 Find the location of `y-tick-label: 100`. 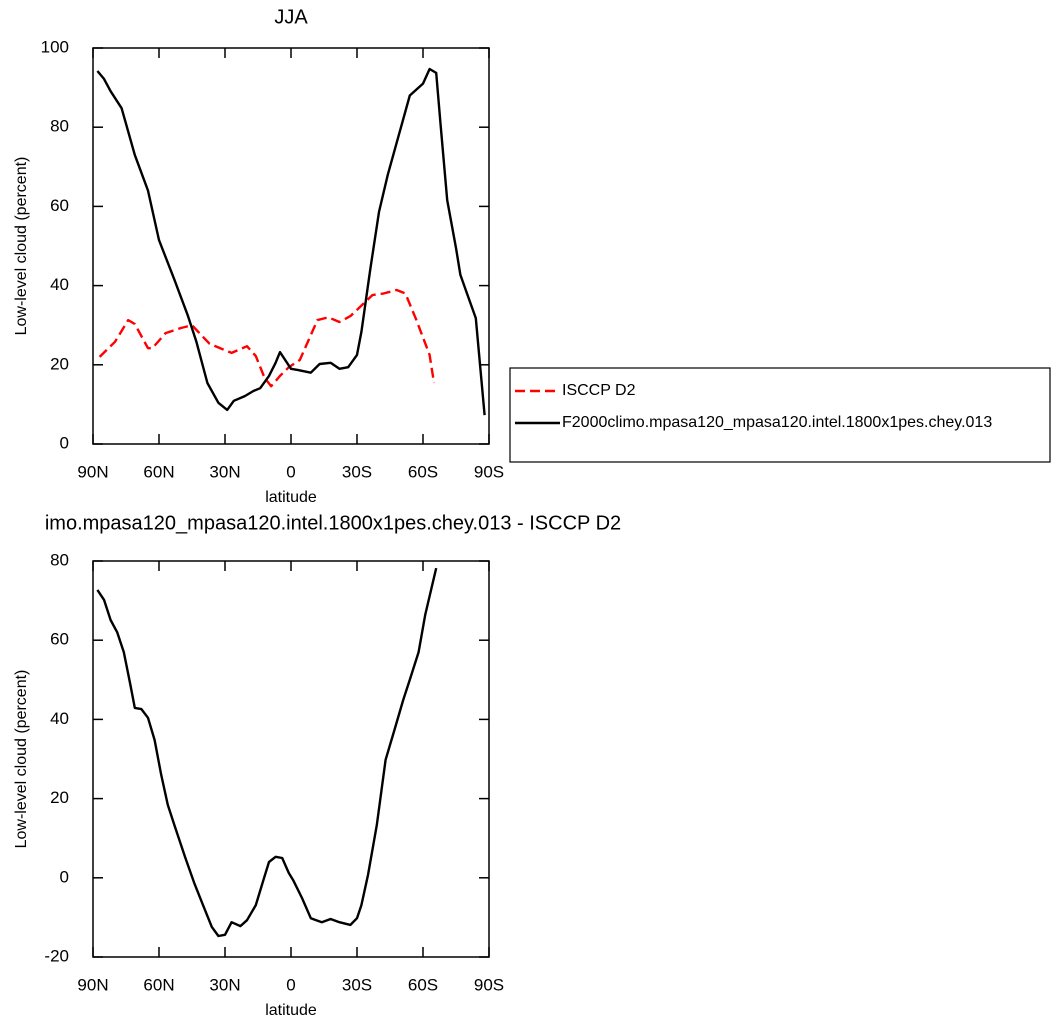

y-tick-label: 100 is located at coordinates (55, 46).